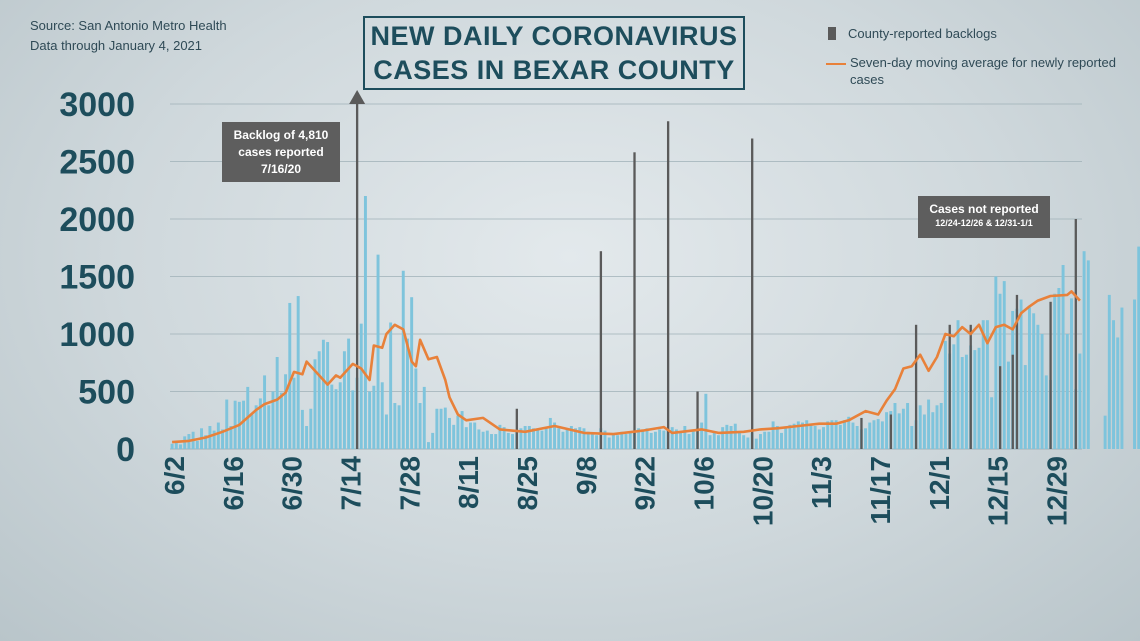 Image resolution: width=1140 pixels, height=641 pixels. What do you see at coordinates (1057, 491) in the screenshot?
I see `x-tick-label: 12/29` at bounding box center [1057, 491].